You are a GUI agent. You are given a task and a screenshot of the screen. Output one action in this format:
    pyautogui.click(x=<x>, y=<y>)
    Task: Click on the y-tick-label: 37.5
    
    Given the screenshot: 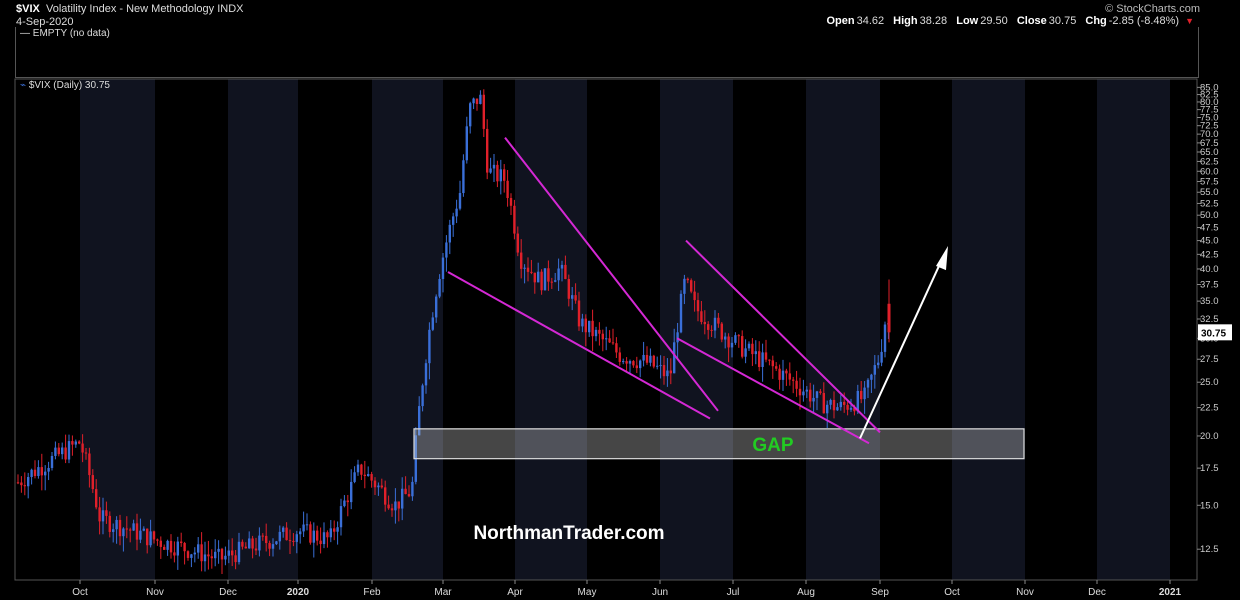 What is the action you would take?
    pyautogui.click(x=1209, y=285)
    